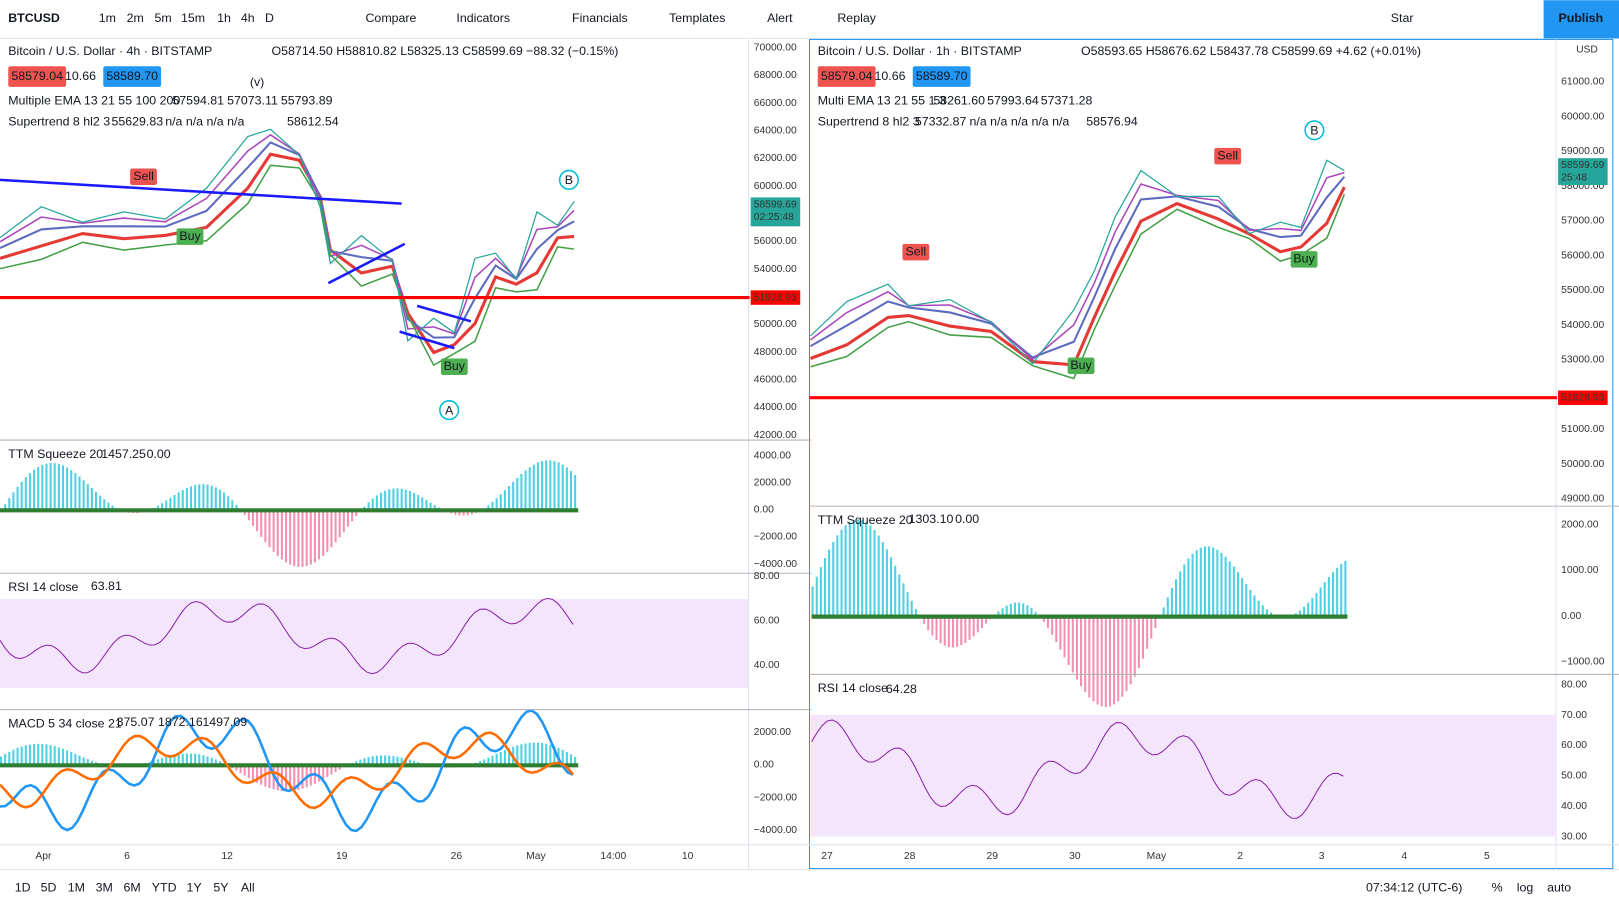 The width and height of the screenshot is (1619, 908). What do you see at coordinates (773, 732) in the screenshot?
I see `indicator-axis-label: 2000.00` at bounding box center [773, 732].